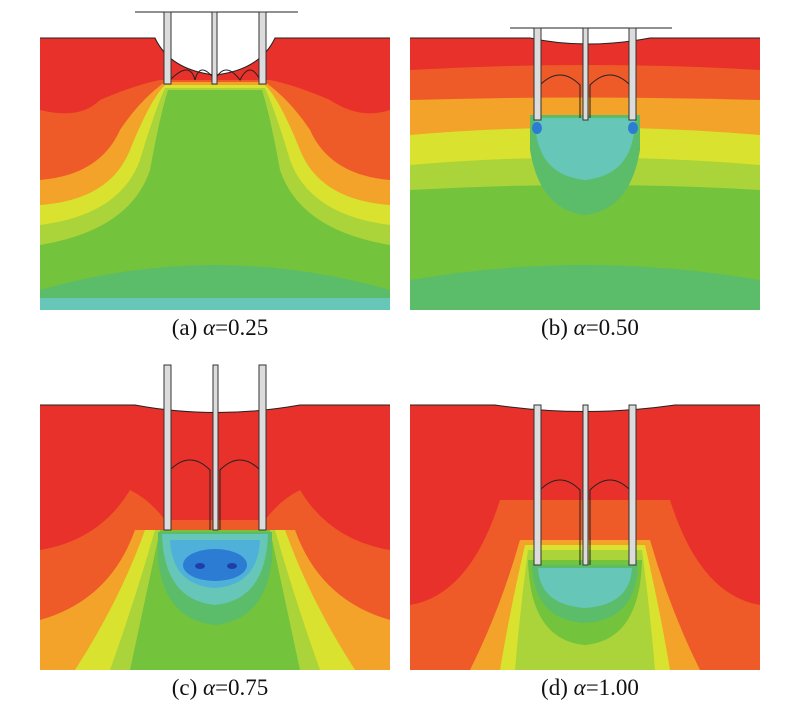  What do you see at coordinates (590, 327) in the screenshot?
I see `caption-b: (b) α=0.50` at bounding box center [590, 327].